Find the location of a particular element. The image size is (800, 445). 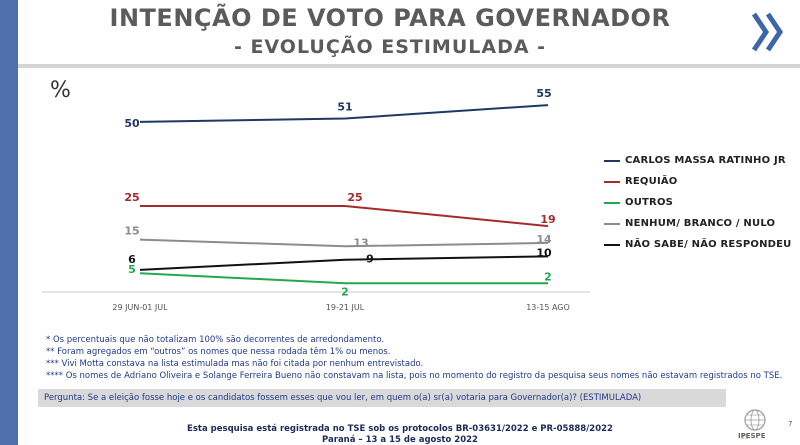

legend-label: NENHUM/ BRANCO / NULO is located at coordinates (700, 223).